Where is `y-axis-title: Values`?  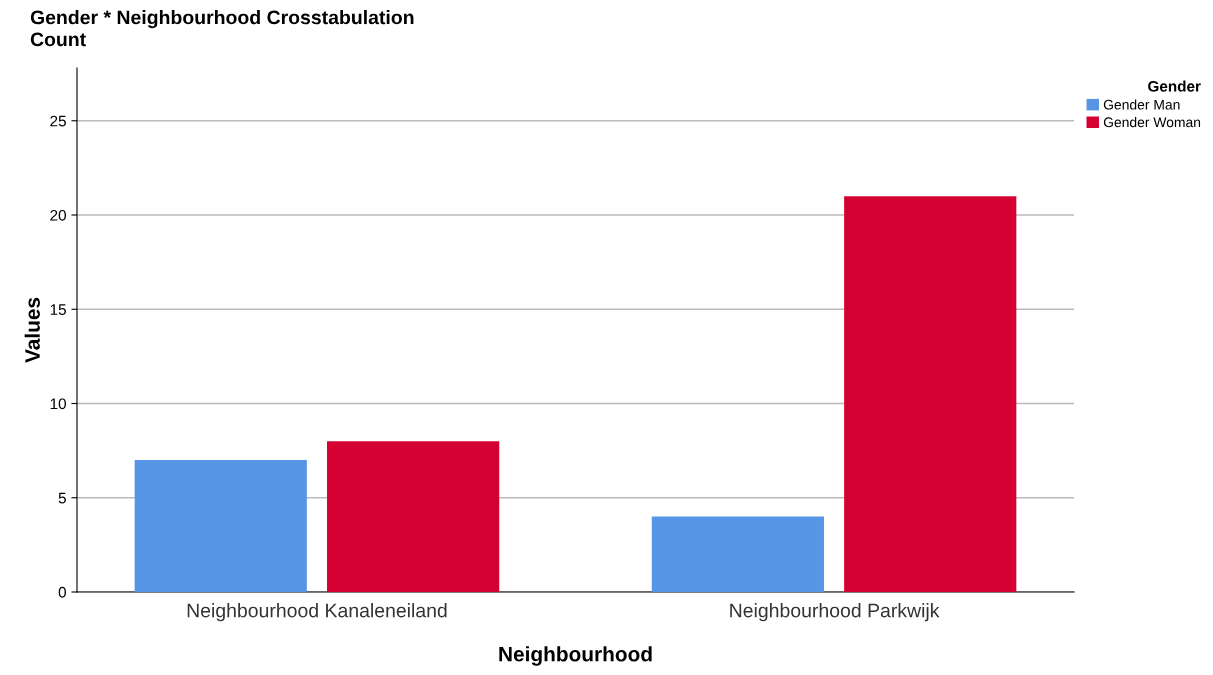
y-axis-title: Values is located at coordinates (32, 330).